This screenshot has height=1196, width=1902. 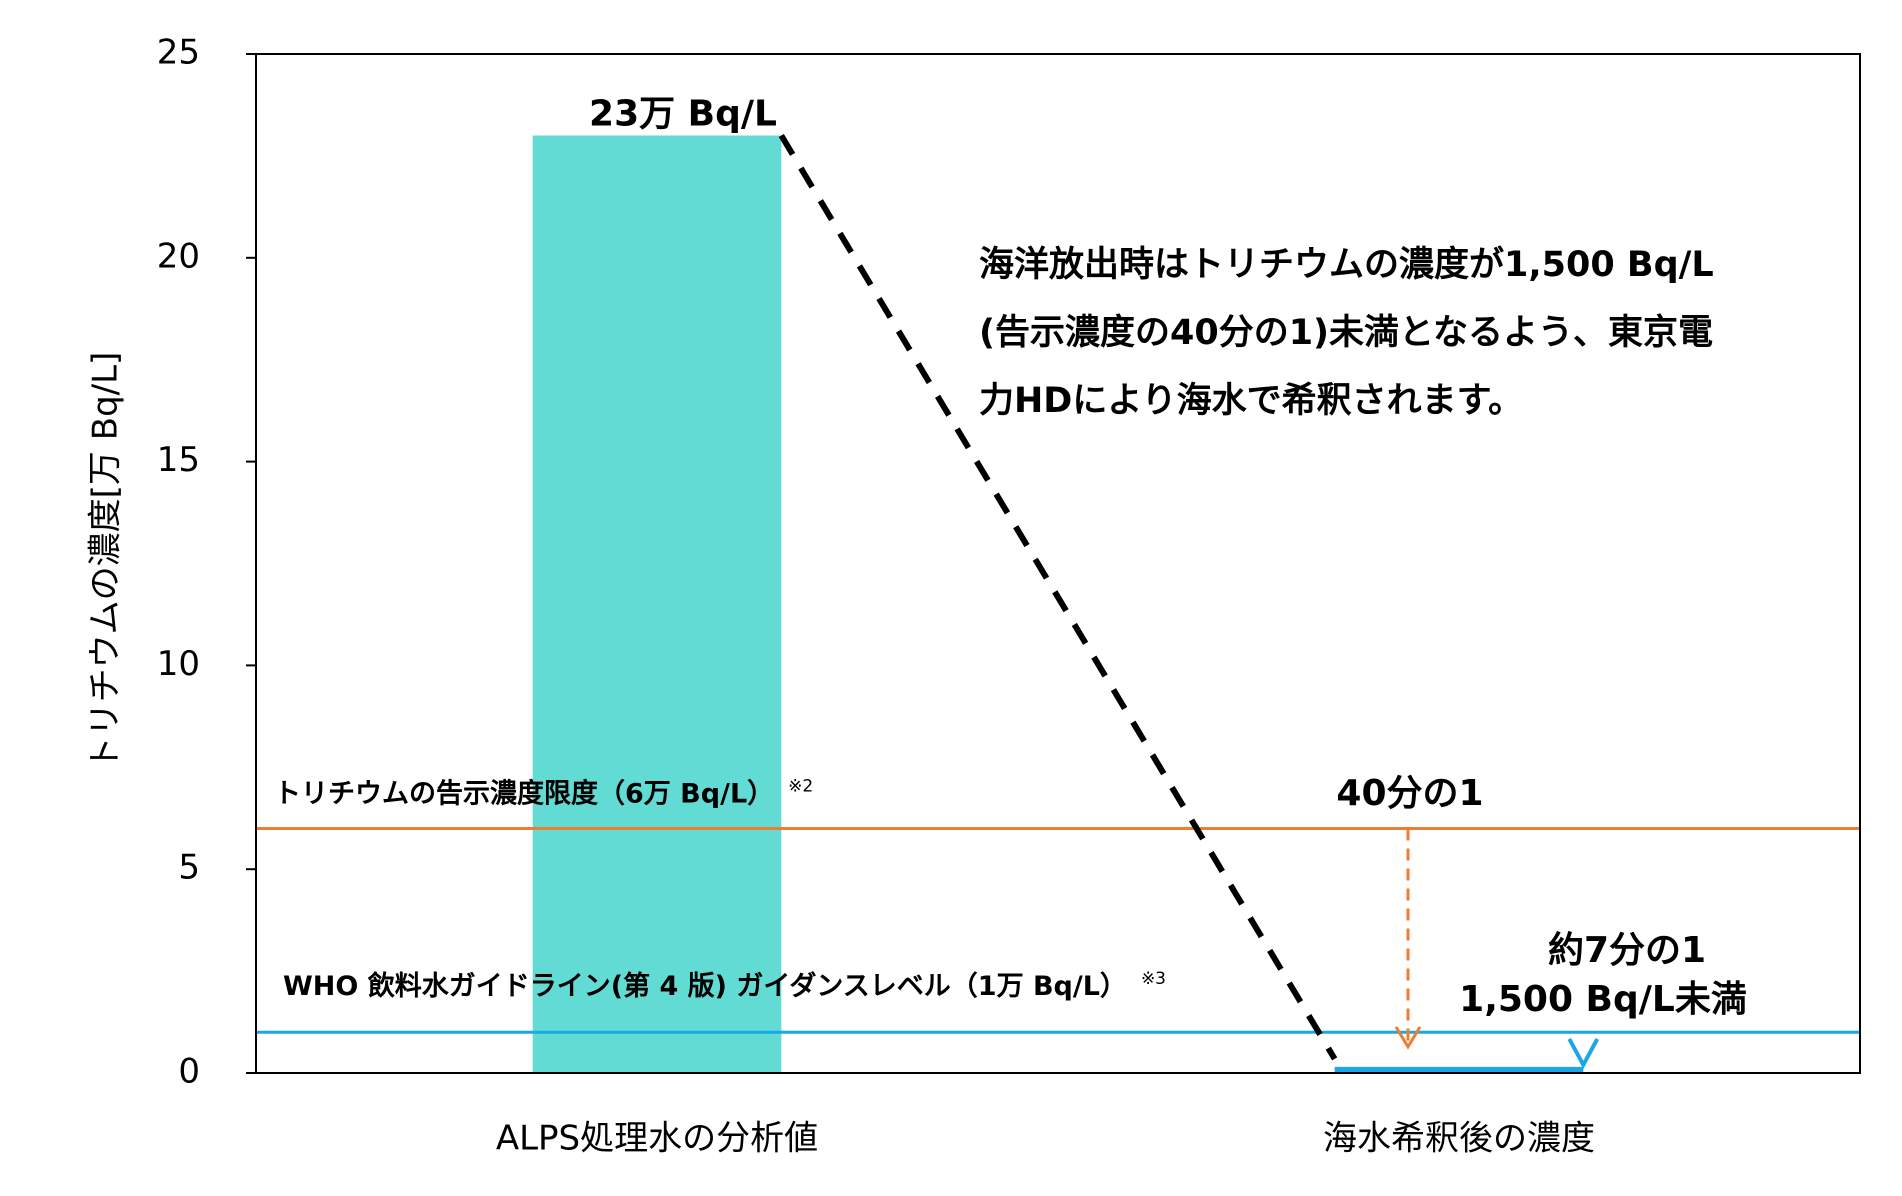 What do you see at coordinates (683, 114) in the screenshot?
I see `value-label: 23万 Bq/L` at bounding box center [683, 114].